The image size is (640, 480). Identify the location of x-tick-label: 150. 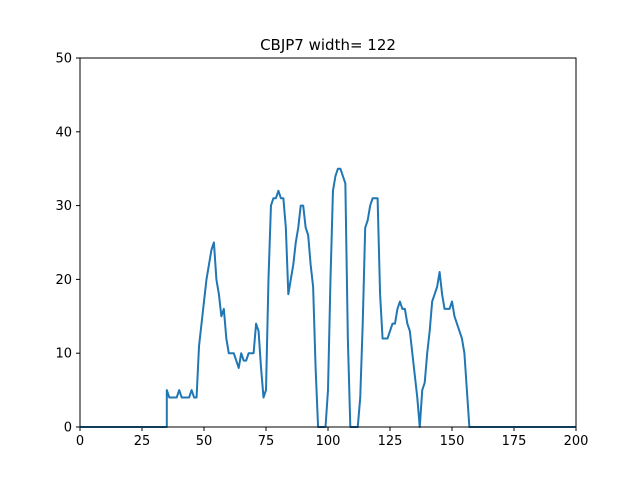
(452, 441).